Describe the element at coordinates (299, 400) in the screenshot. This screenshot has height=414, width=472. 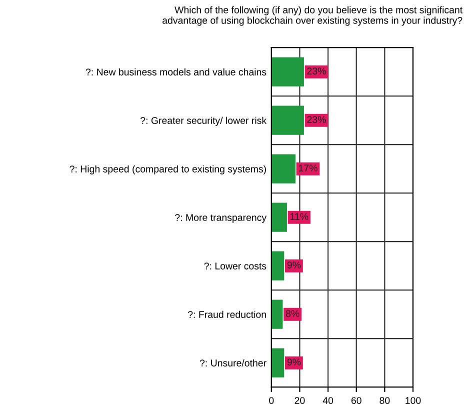
I see `x-tick-label: 20` at that location.